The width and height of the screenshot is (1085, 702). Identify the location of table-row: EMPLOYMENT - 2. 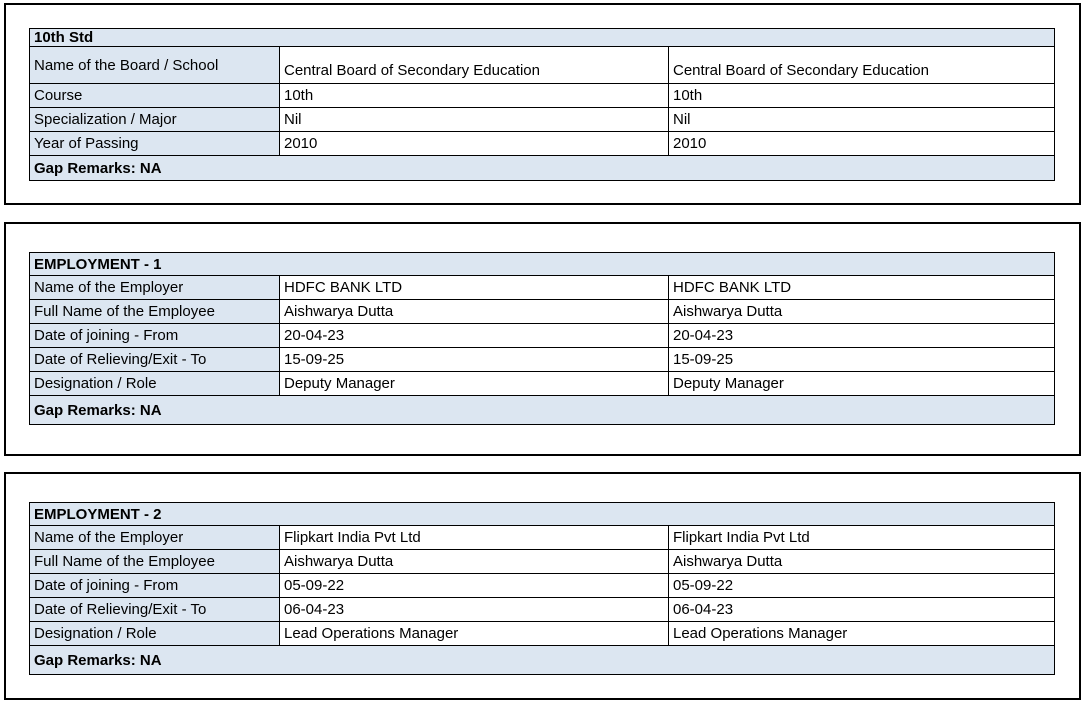
(542, 514).